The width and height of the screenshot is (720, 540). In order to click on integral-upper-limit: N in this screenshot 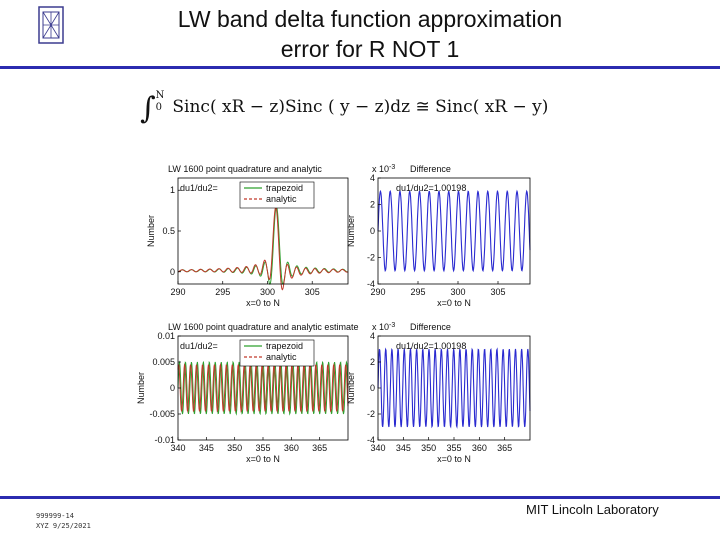, I will do `click(160, 95)`.